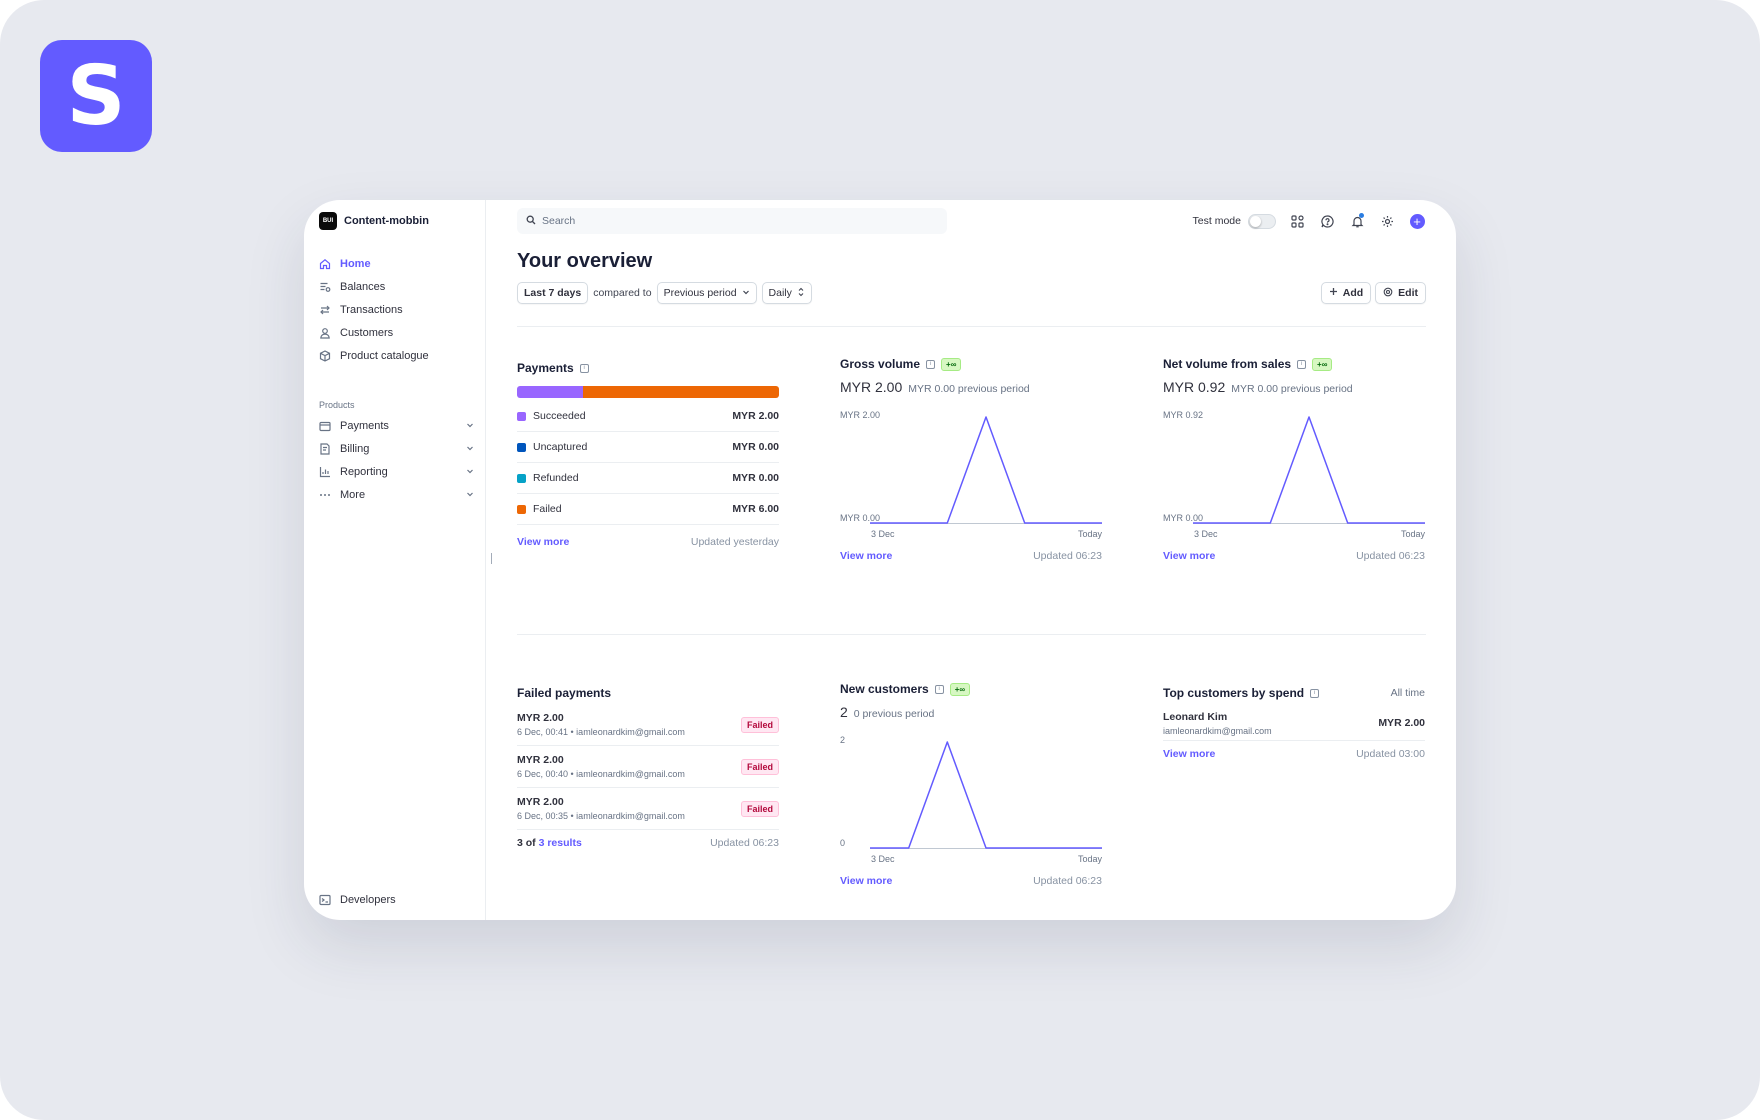 The image size is (1760, 1120). Describe the element at coordinates (1234, 221) in the screenshot. I see `test-mode-control: Test mode` at that location.